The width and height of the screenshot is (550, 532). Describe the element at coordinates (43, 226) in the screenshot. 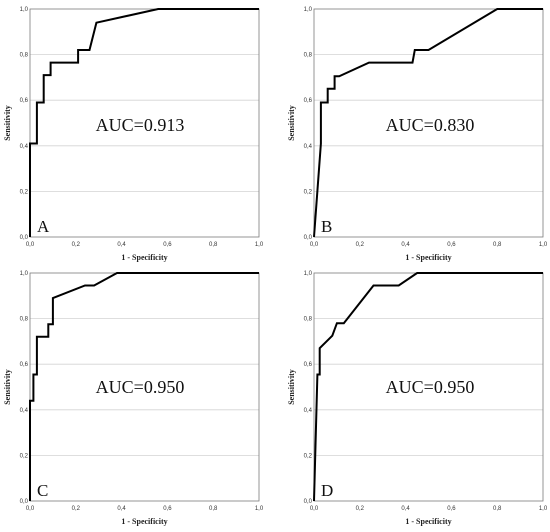

I see `panel-letter: A` at that location.